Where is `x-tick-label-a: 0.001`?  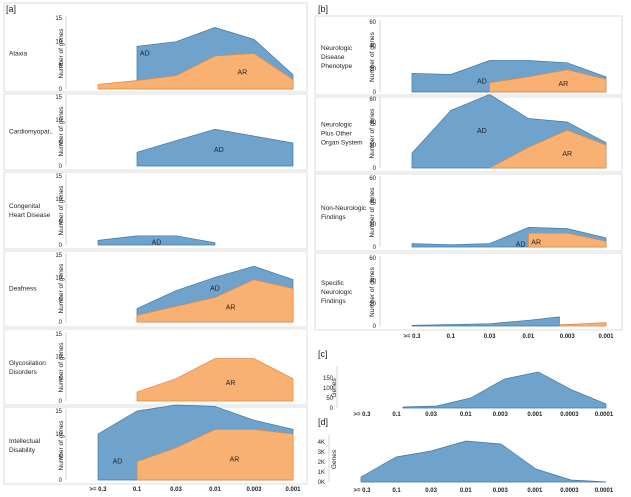
x-tick-label-a: 0.001 is located at coordinates (293, 490).